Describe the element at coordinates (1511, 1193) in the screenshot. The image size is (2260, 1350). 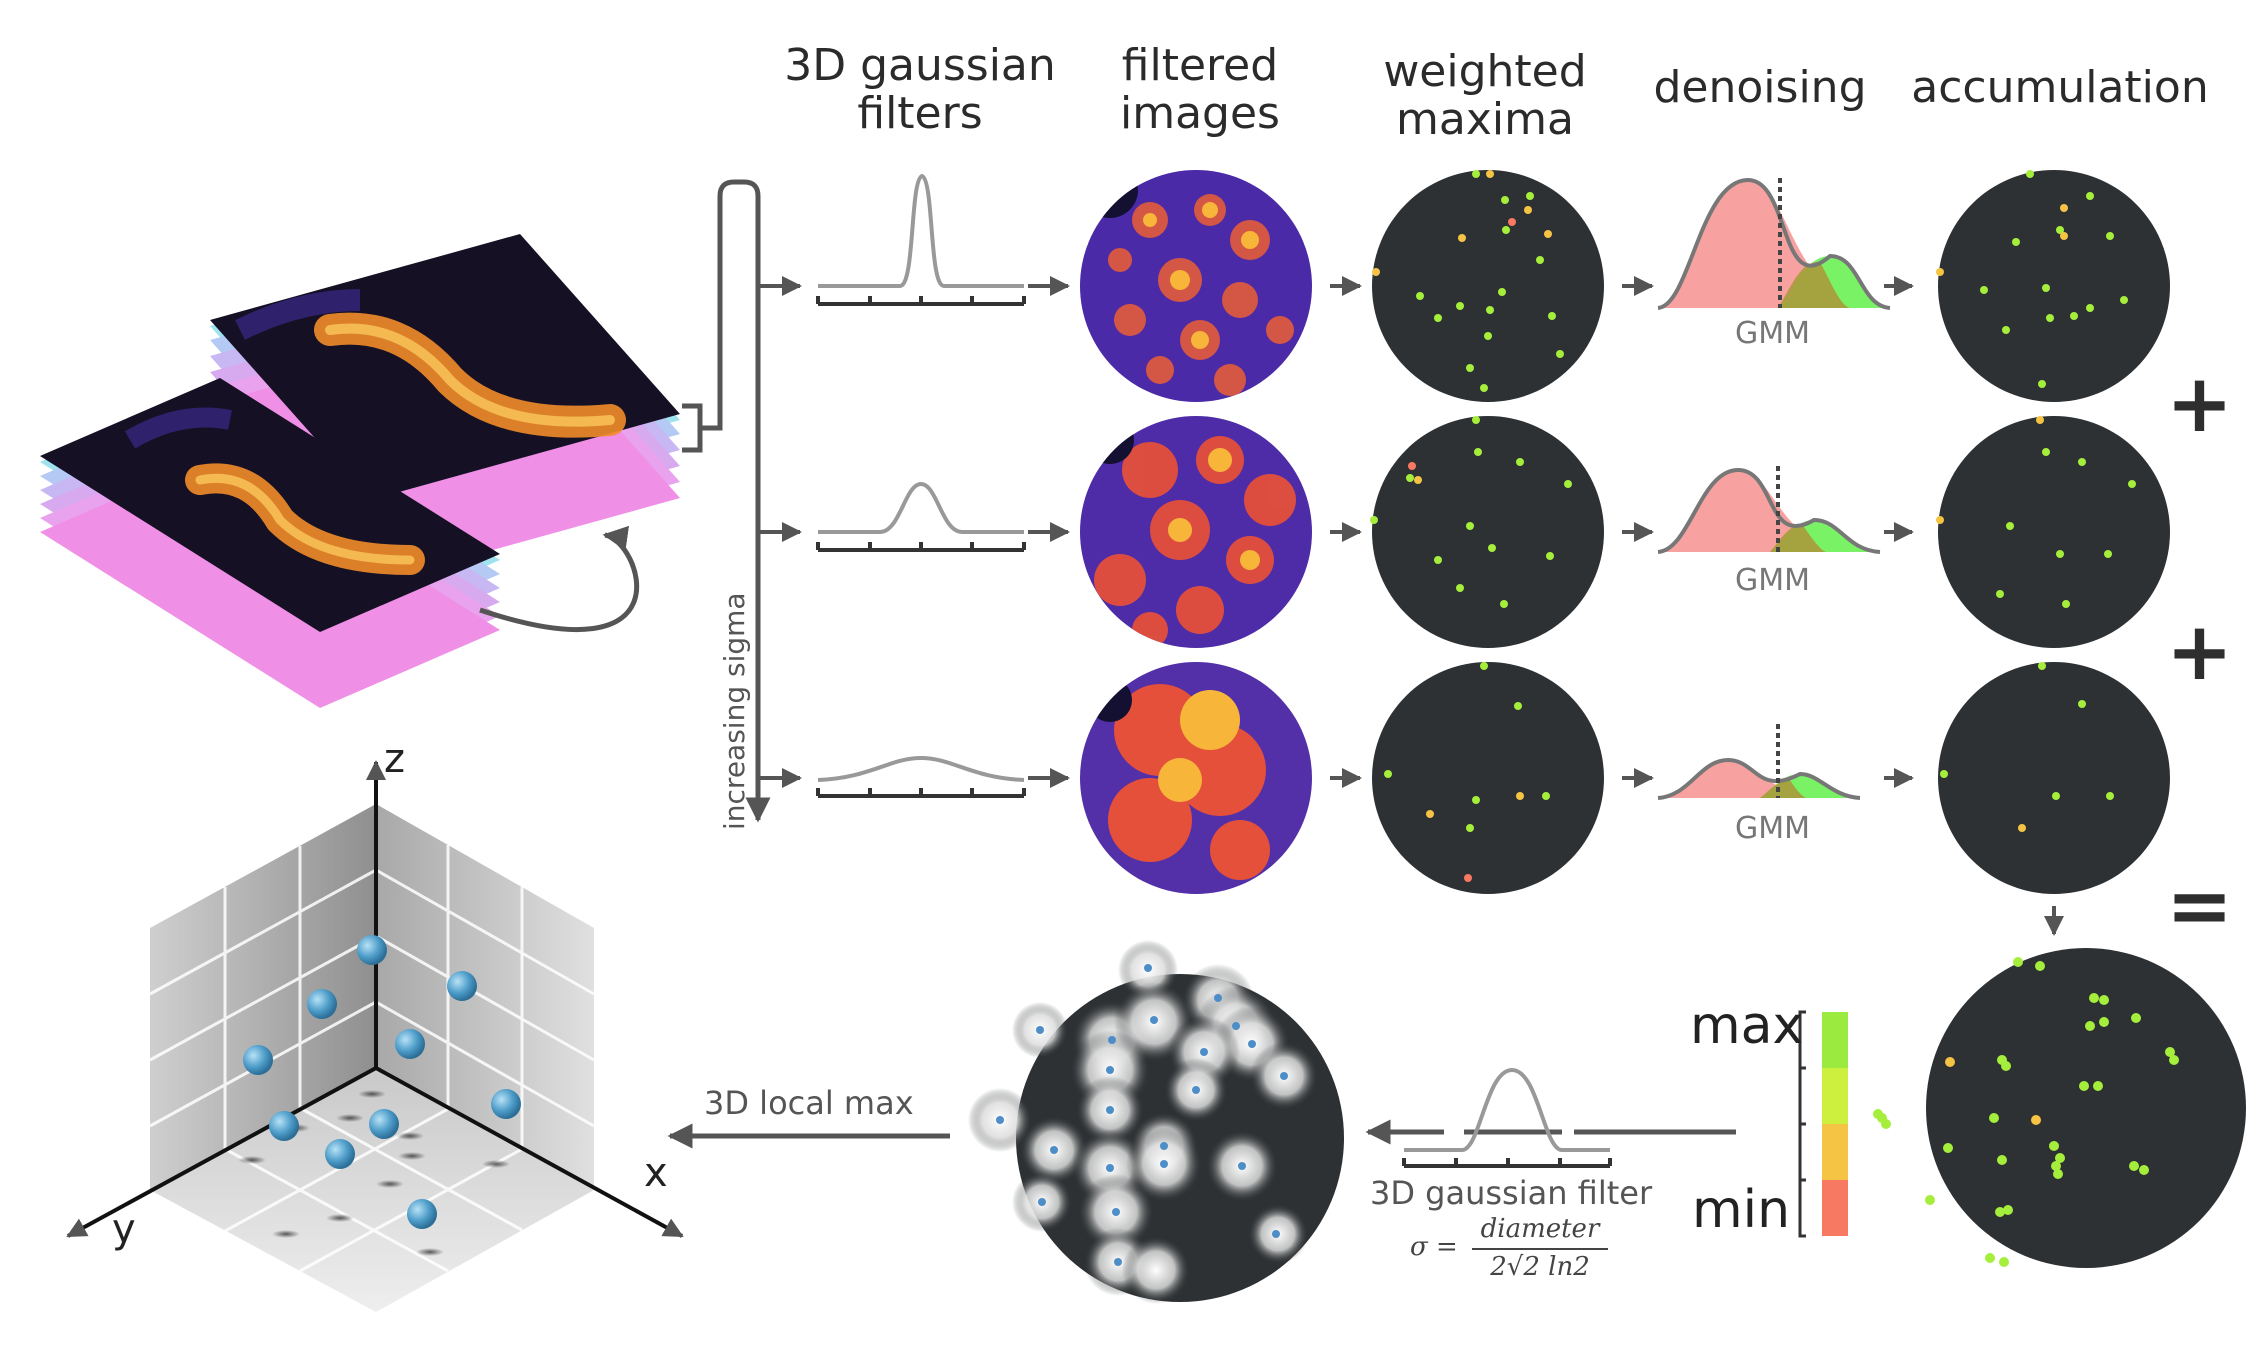
I see `gaussian-filter-label: 3D gaussian filter` at that location.